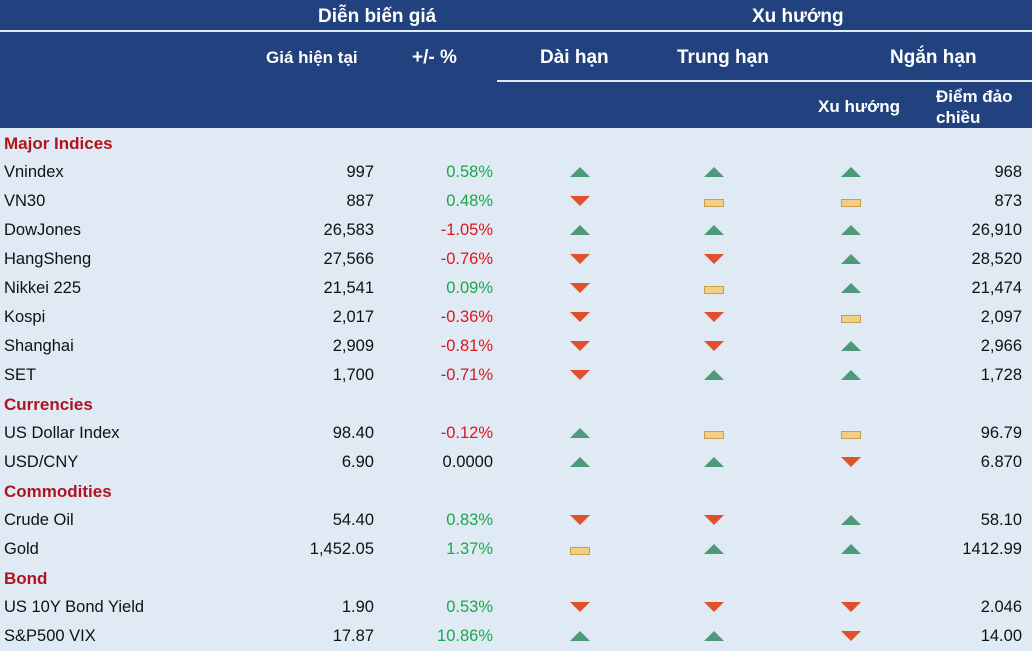 This screenshot has height=651, width=1032. Describe the element at coordinates (360, 172) in the screenshot. I see `current-price: 997` at that location.